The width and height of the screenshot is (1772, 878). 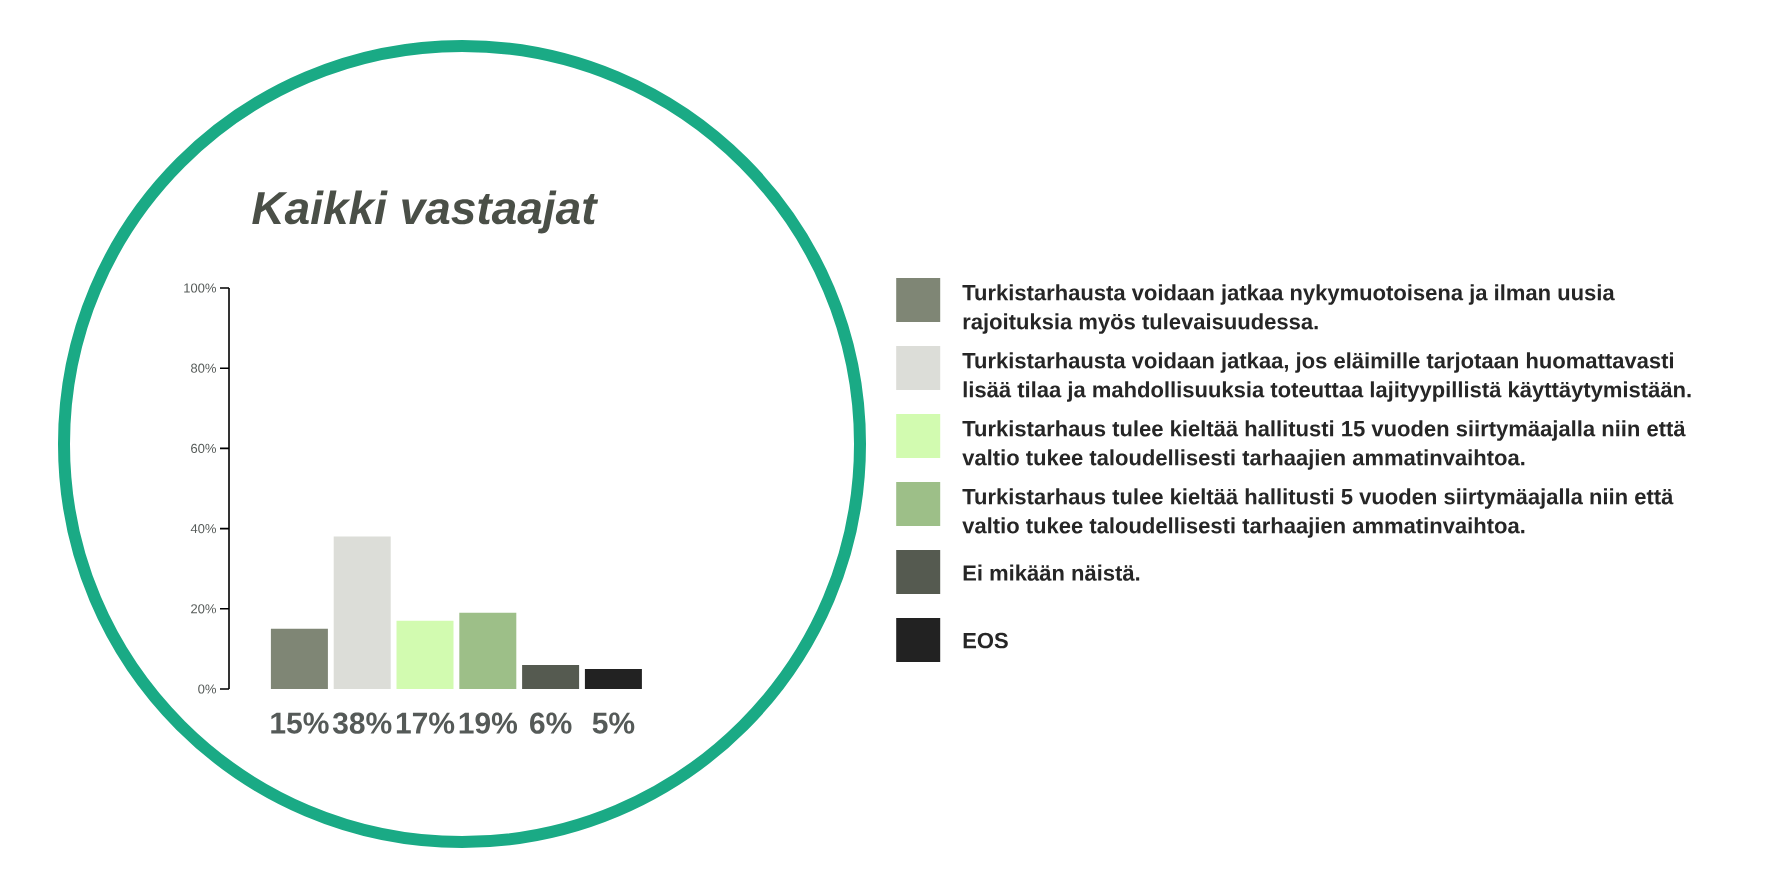 I want to click on y-tick-label: 40%, so click(x=203, y=528).